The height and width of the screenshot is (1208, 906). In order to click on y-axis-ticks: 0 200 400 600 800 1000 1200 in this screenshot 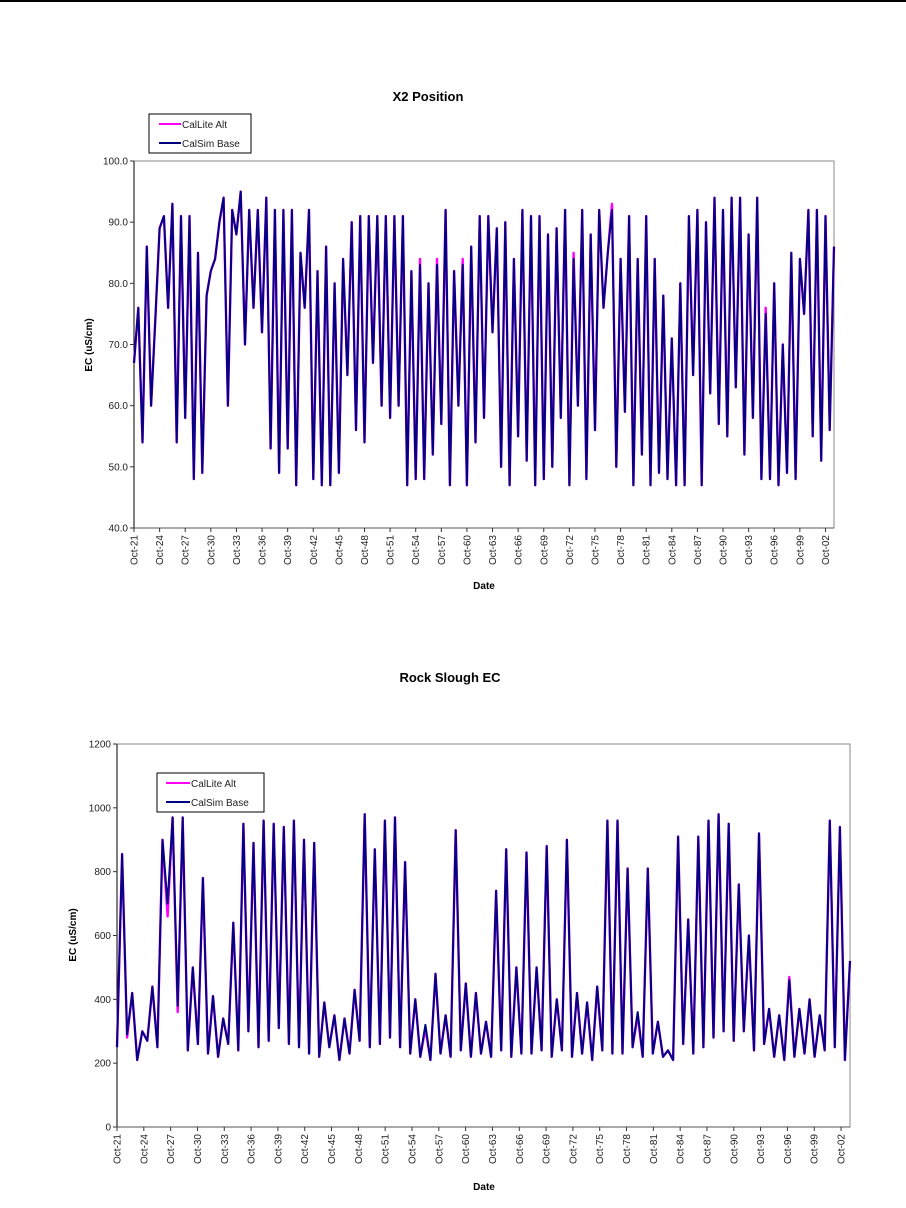, I will do `click(103, 937)`.